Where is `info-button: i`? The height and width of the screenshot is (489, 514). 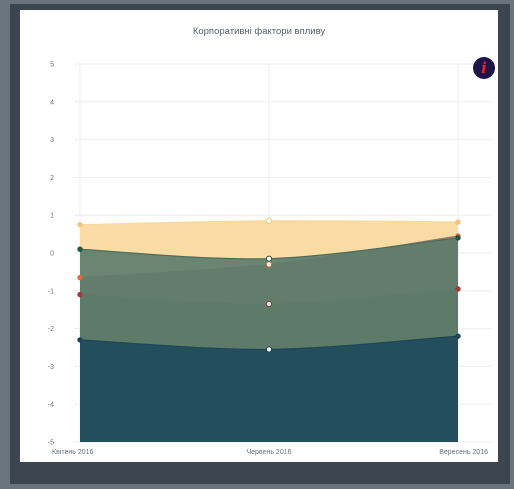 info-button: i is located at coordinates (484, 68).